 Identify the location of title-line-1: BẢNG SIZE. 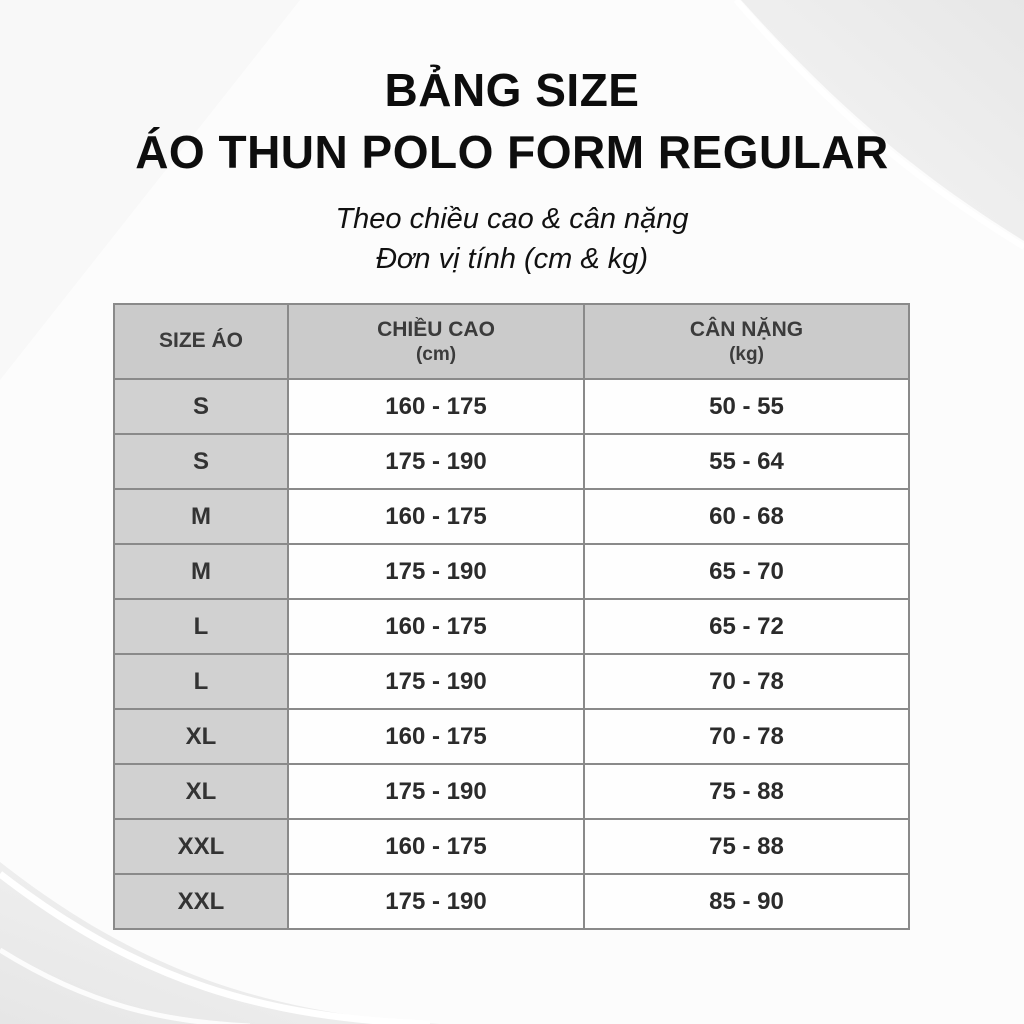
(512, 90).